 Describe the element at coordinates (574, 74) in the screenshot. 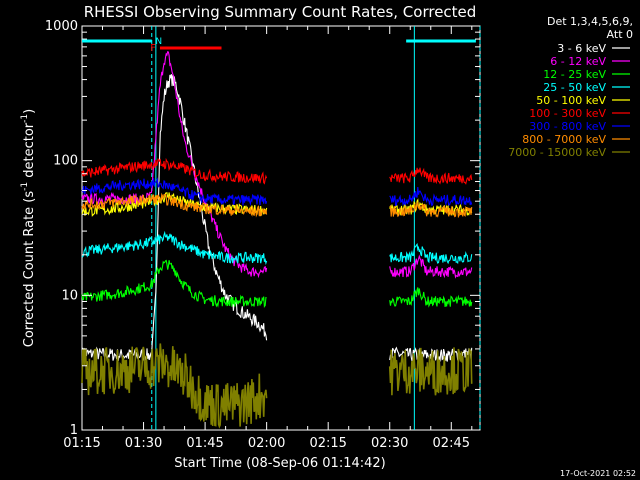

I see `legend-item-2: 12 - 25 keV` at that location.